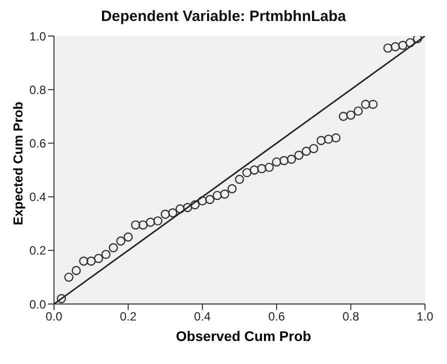 The height and width of the screenshot is (364, 447). I want to click on x-tick-label: 1.0, so click(425, 317).